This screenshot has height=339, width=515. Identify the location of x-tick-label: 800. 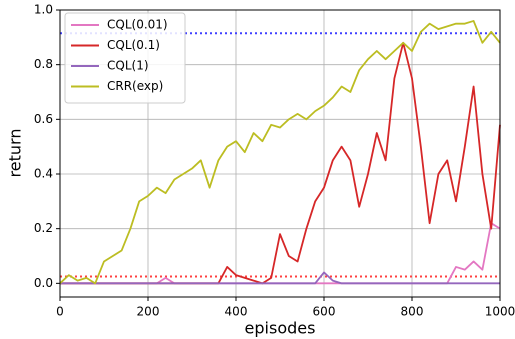
(412, 312).